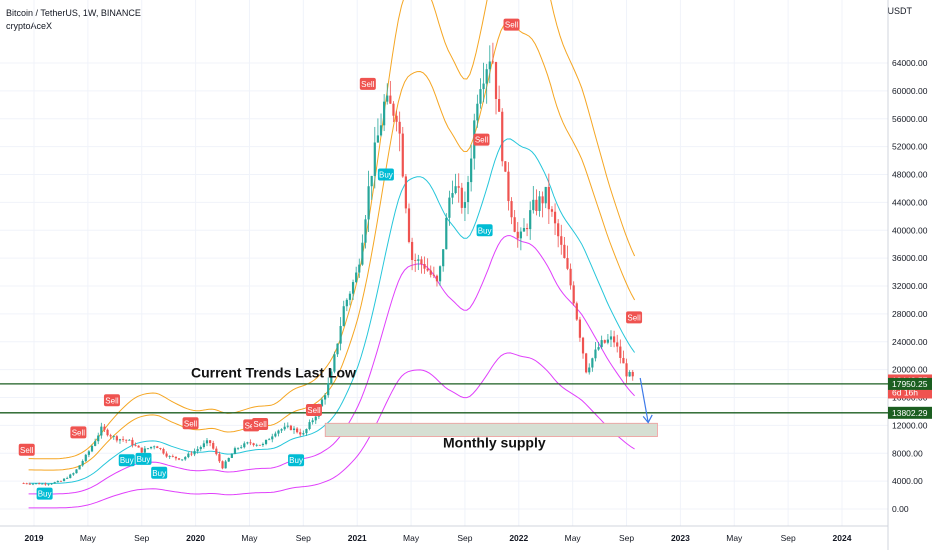  I want to click on time-tick-label: 2022, so click(518, 538).